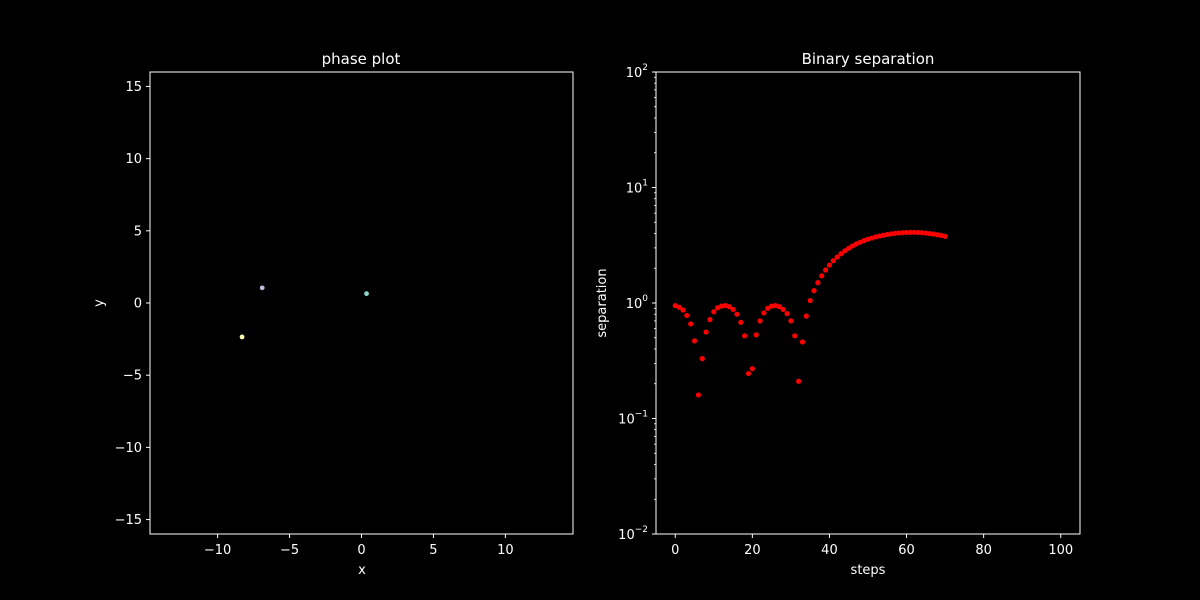  What do you see at coordinates (641, 415) in the screenshot?
I see `binary-separation-ytick-exponent: −1` at bounding box center [641, 415].